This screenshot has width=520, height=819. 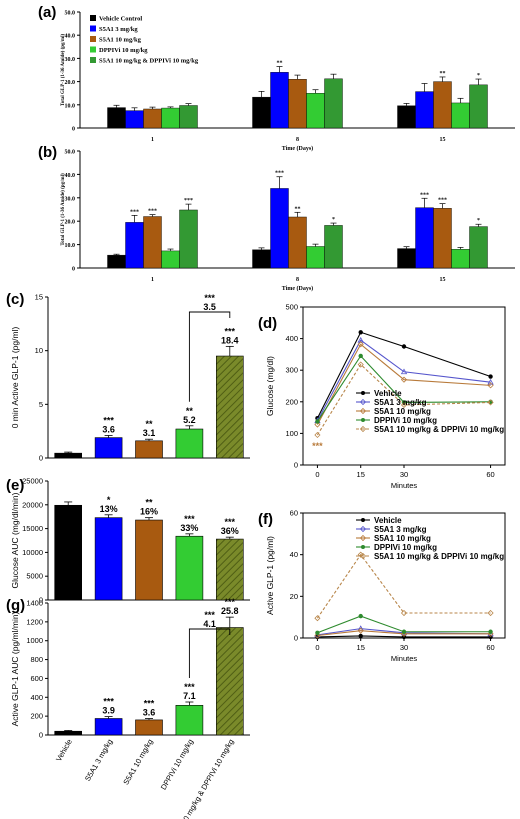 What do you see at coordinates (291, 338) in the screenshot?
I see `y-tick-label: 400` at bounding box center [291, 338].